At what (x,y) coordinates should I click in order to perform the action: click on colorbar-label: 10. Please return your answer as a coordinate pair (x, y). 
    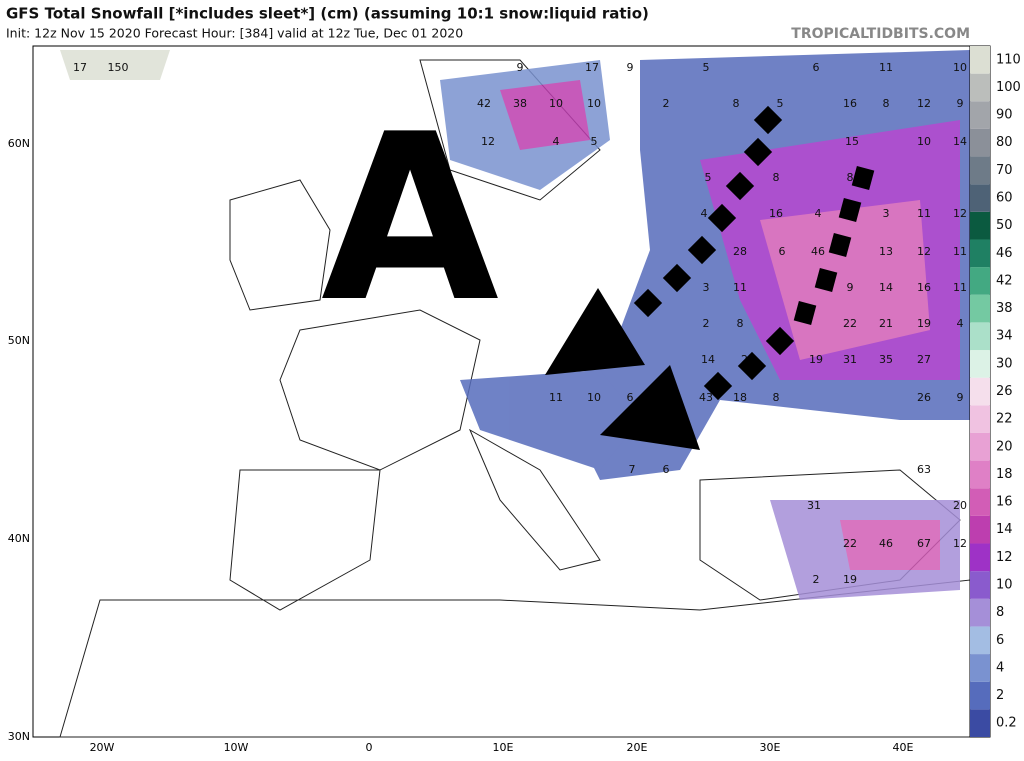
    Looking at the image, I should click on (1004, 584).